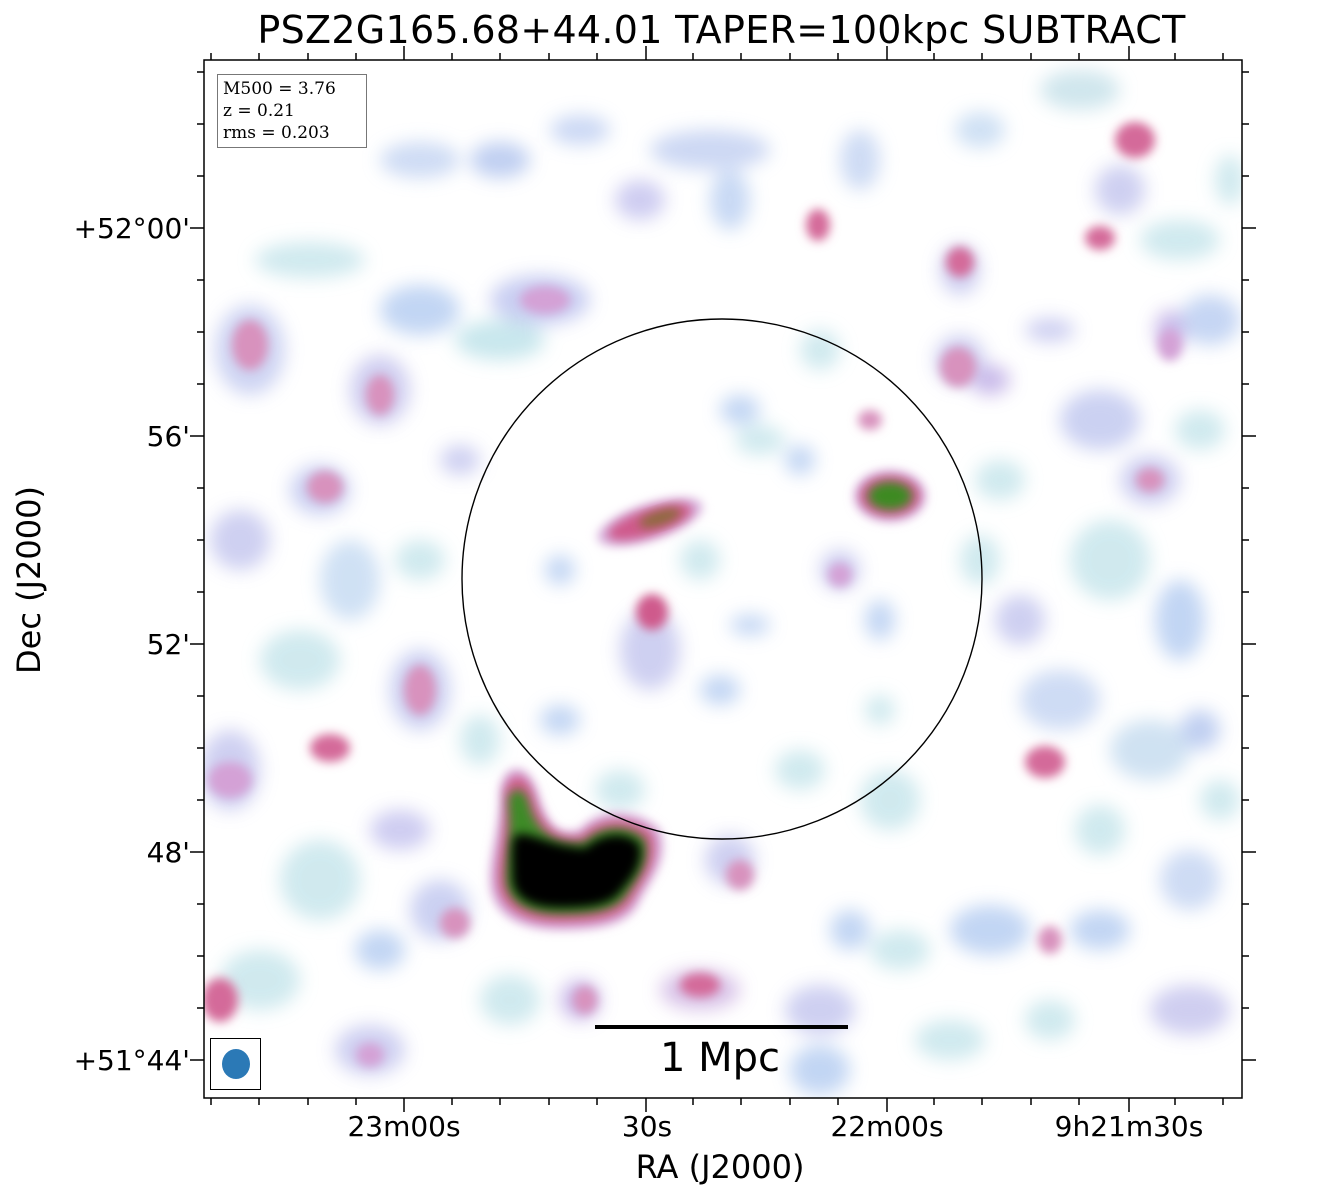 The image size is (1321, 1200). I want to click on y-axis-label: Dec (J2000), so click(29, 580).